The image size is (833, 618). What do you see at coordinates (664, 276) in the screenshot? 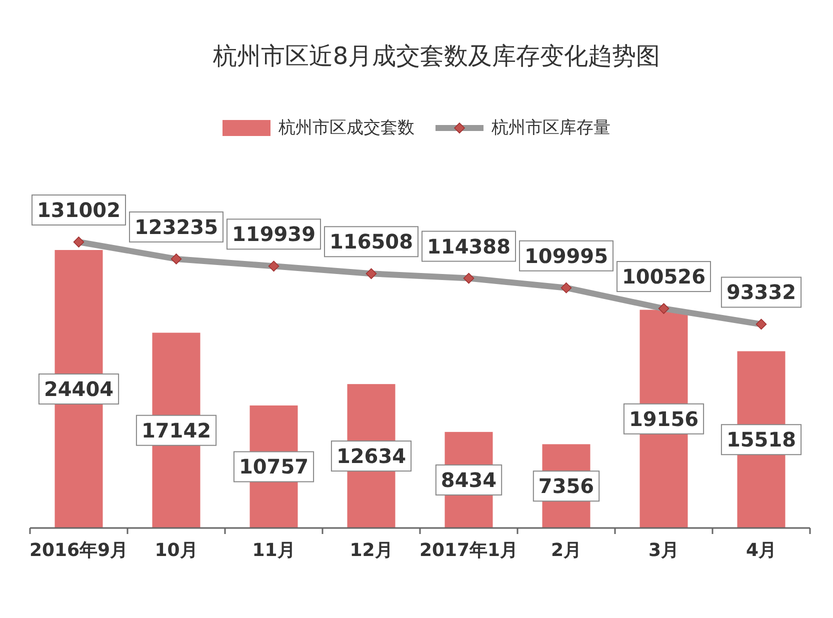
I see `data-label: 100526` at bounding box center [664, 276].